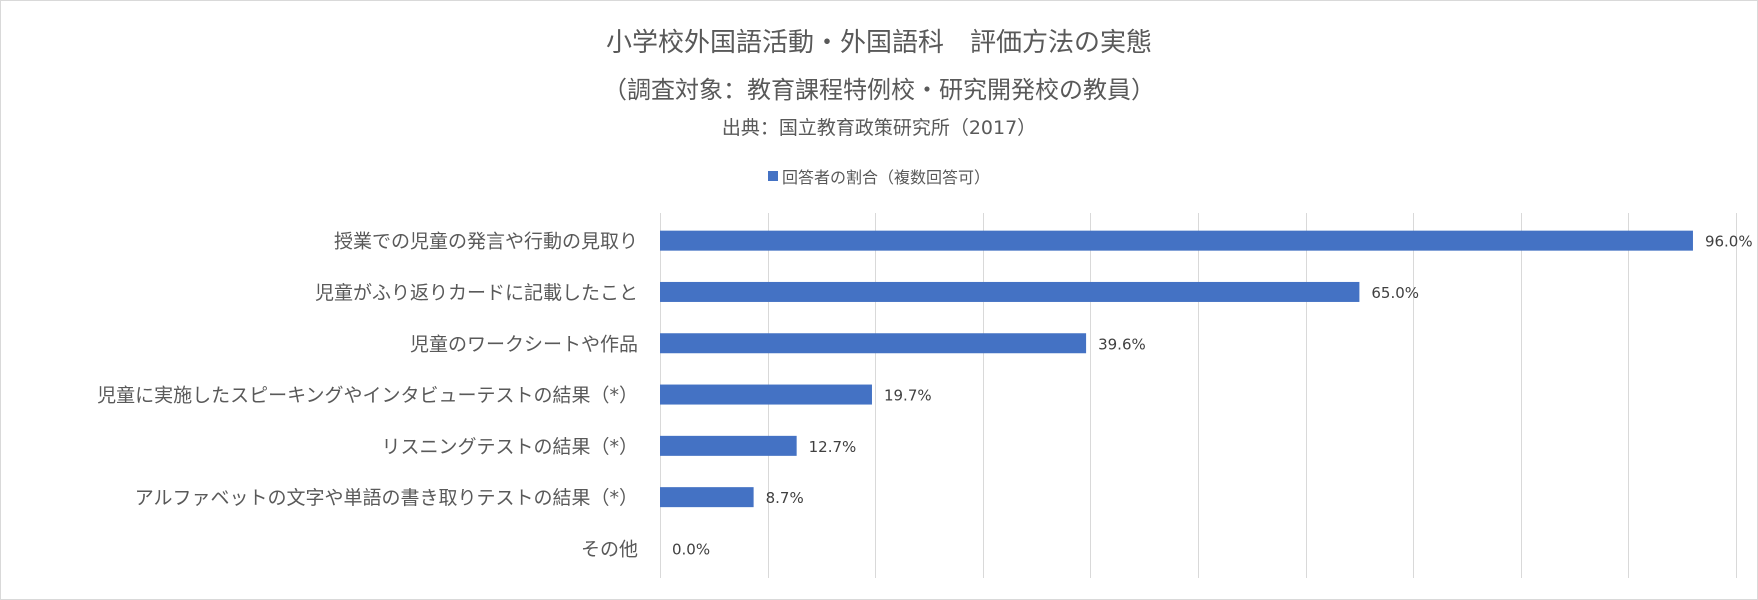 The image size is (1758, 600). I want to click on category-label: アルファベットの文字や単語の書き取りテストの結果（*）, so click(386, 498).